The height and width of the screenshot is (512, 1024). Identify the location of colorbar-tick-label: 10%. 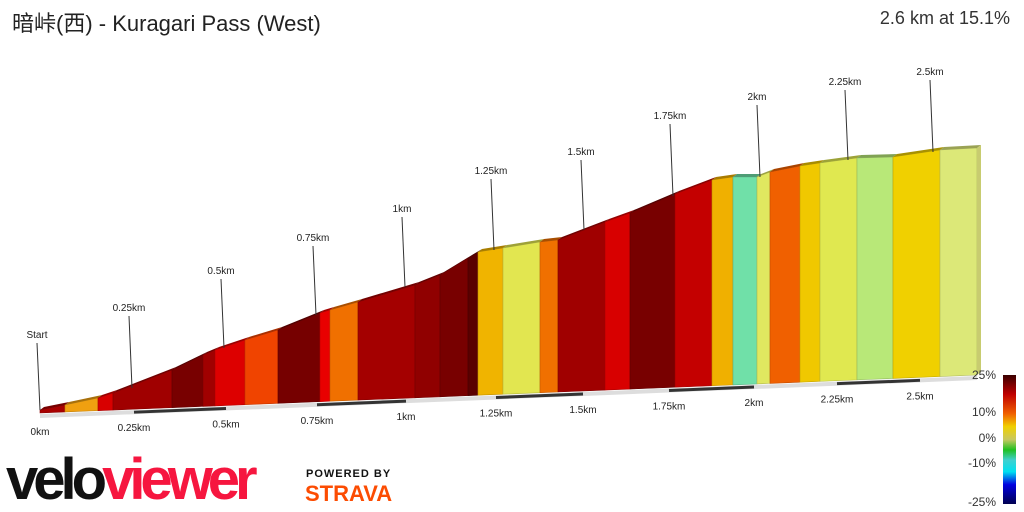
(984, 412).